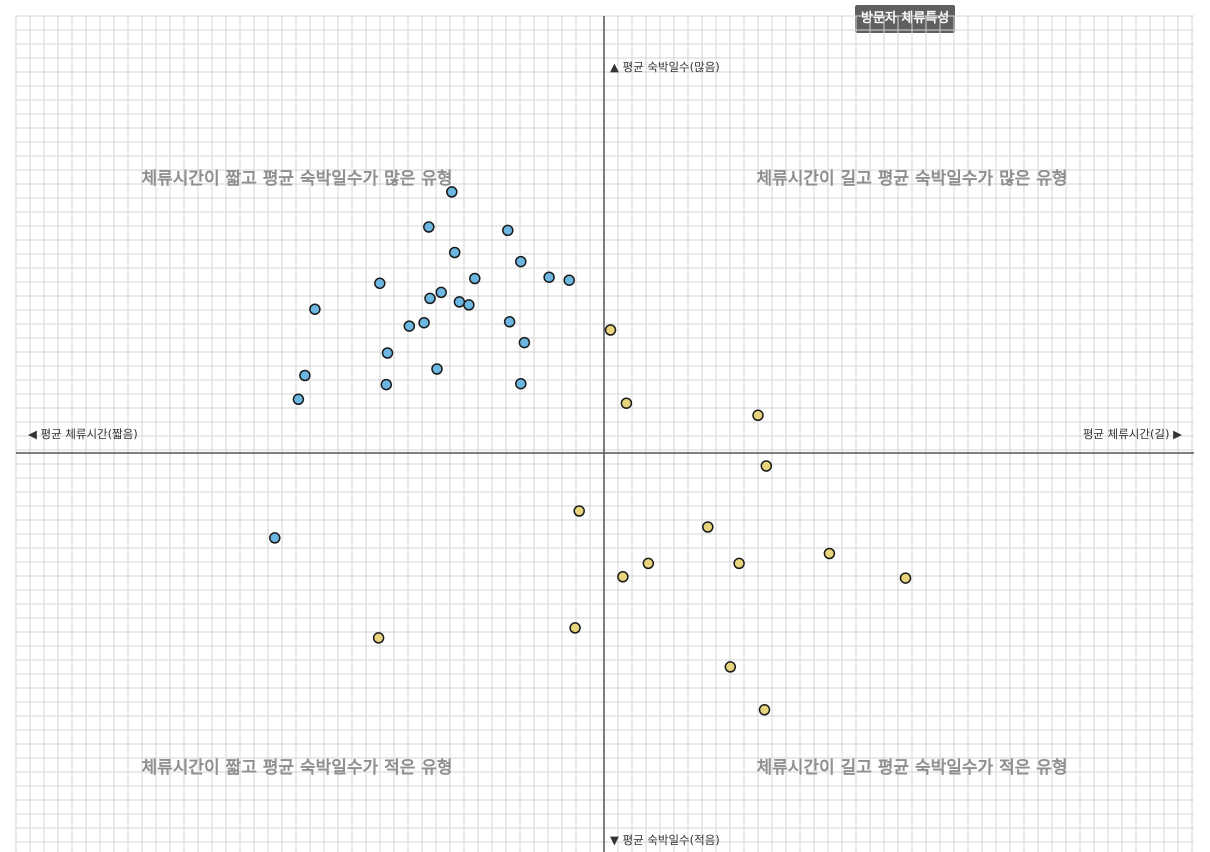 This screenshot has width=1210, height=852. Describe the element at coordinates (911, 767) in the screenshot. I see `quadrant-bottom-right-label: 체류시간이 길고 평균 숙박일수가 적은 유형` at that location.